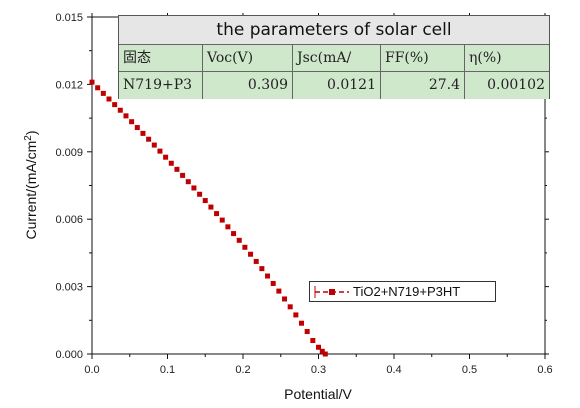  Describe the element at coordinates (69, 220) in the screenshot. I see `y-tick-label: 0.006` at that location.